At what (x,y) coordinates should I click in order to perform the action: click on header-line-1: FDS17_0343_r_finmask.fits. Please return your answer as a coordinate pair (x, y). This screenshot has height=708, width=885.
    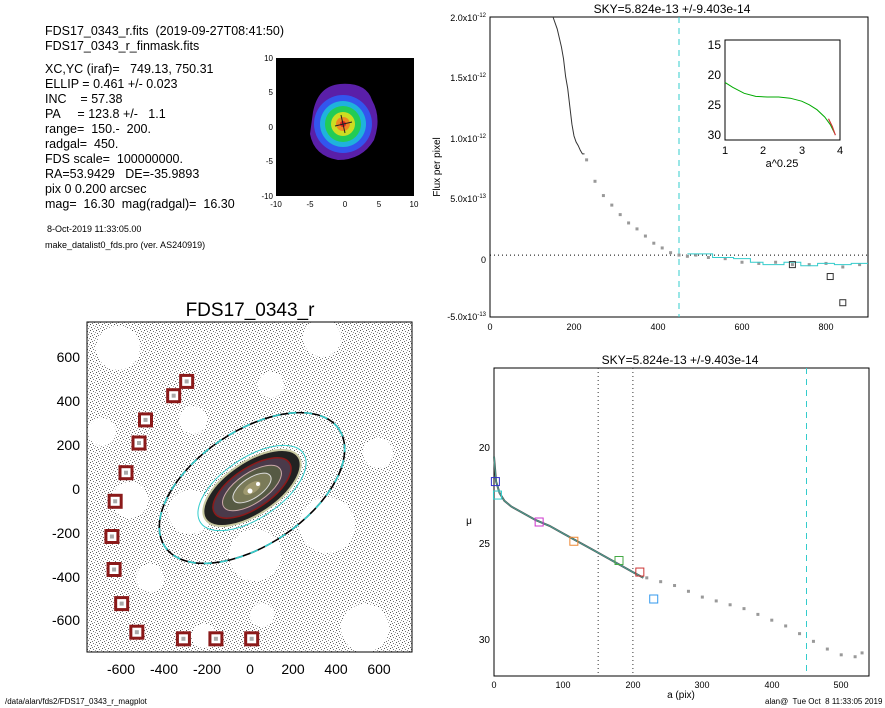
    Looking at the image, I should click on (122, 46).